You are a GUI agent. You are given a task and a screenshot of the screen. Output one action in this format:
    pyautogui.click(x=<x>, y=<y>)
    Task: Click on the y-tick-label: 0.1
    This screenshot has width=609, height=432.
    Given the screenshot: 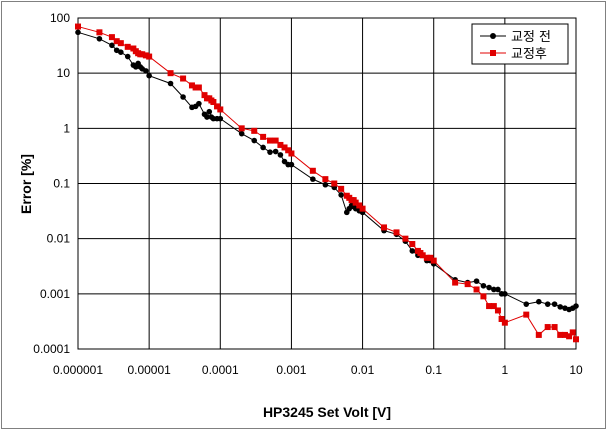 What is the action you would take?
    pyautogui.click(x=61, y=184)
    